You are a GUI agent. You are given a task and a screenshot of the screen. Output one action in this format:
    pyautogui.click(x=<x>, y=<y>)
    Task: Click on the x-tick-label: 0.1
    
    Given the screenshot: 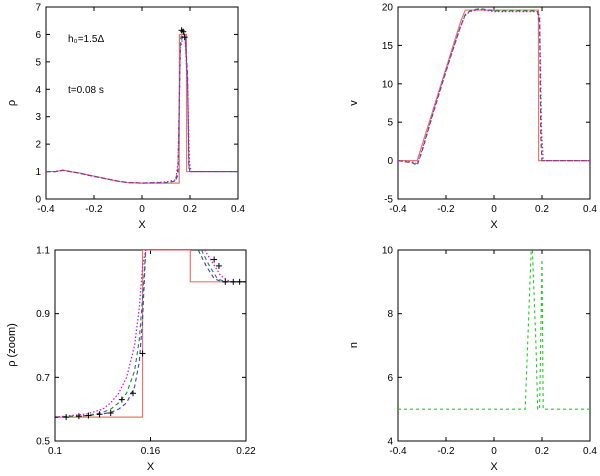 What is the action you would take?
    pyautogui.click(x=55, y=451)
    